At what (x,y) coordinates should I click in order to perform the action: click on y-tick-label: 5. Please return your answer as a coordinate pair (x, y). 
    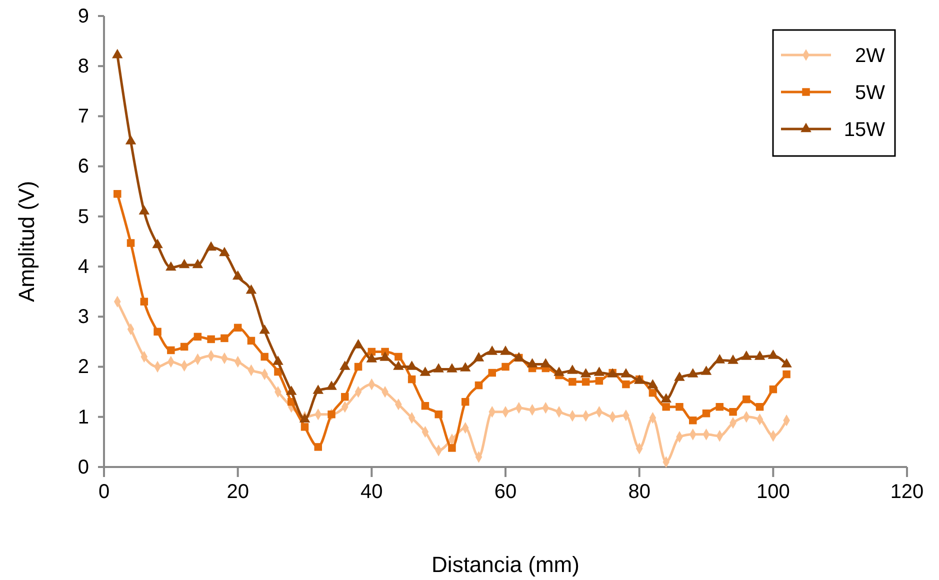
    Looking at the image, I should click on (83, 217).